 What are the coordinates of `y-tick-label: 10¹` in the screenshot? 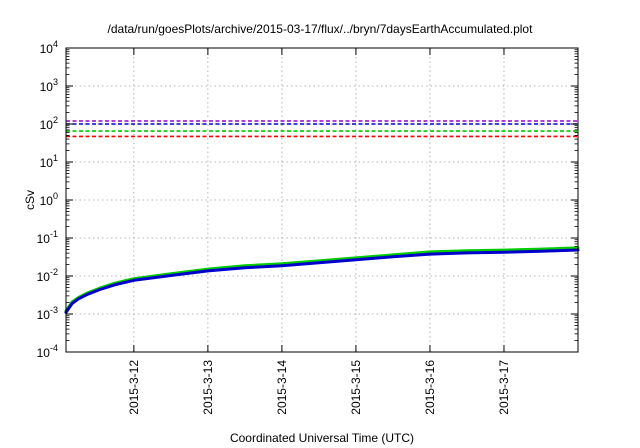 It's located at (49, 161).